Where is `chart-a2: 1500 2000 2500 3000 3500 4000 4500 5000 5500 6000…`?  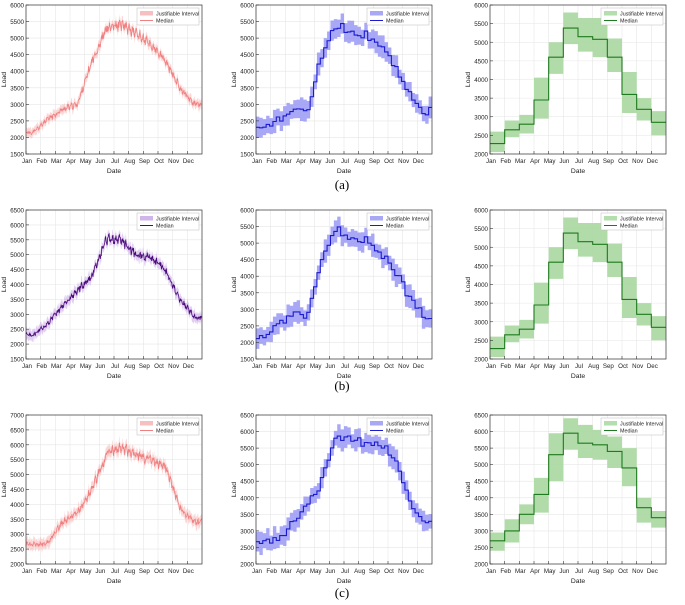 chart-a2: 1500 2000 2500 3000 3500 4000 4500 5000 5500 6000… is located at coordinates (332, 89).